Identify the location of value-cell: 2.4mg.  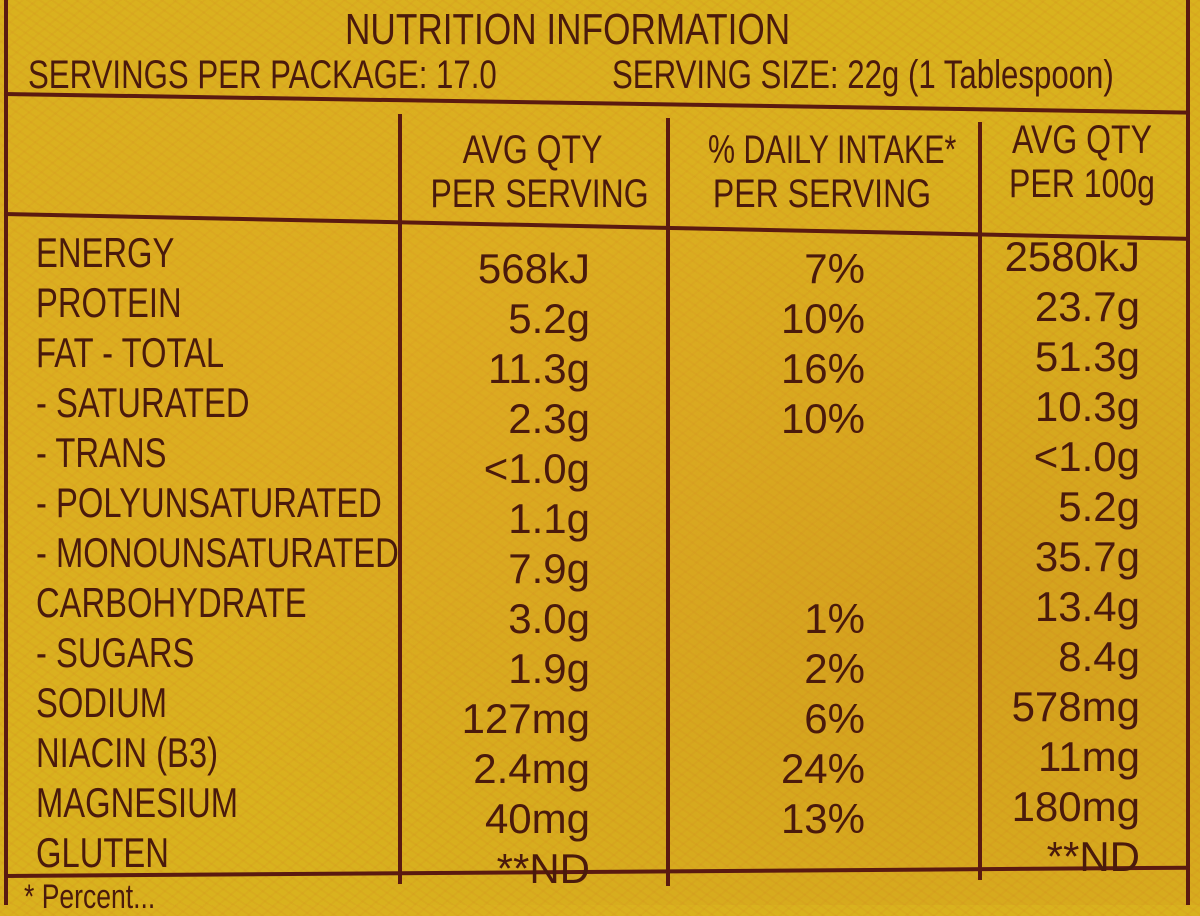
(531, 768).